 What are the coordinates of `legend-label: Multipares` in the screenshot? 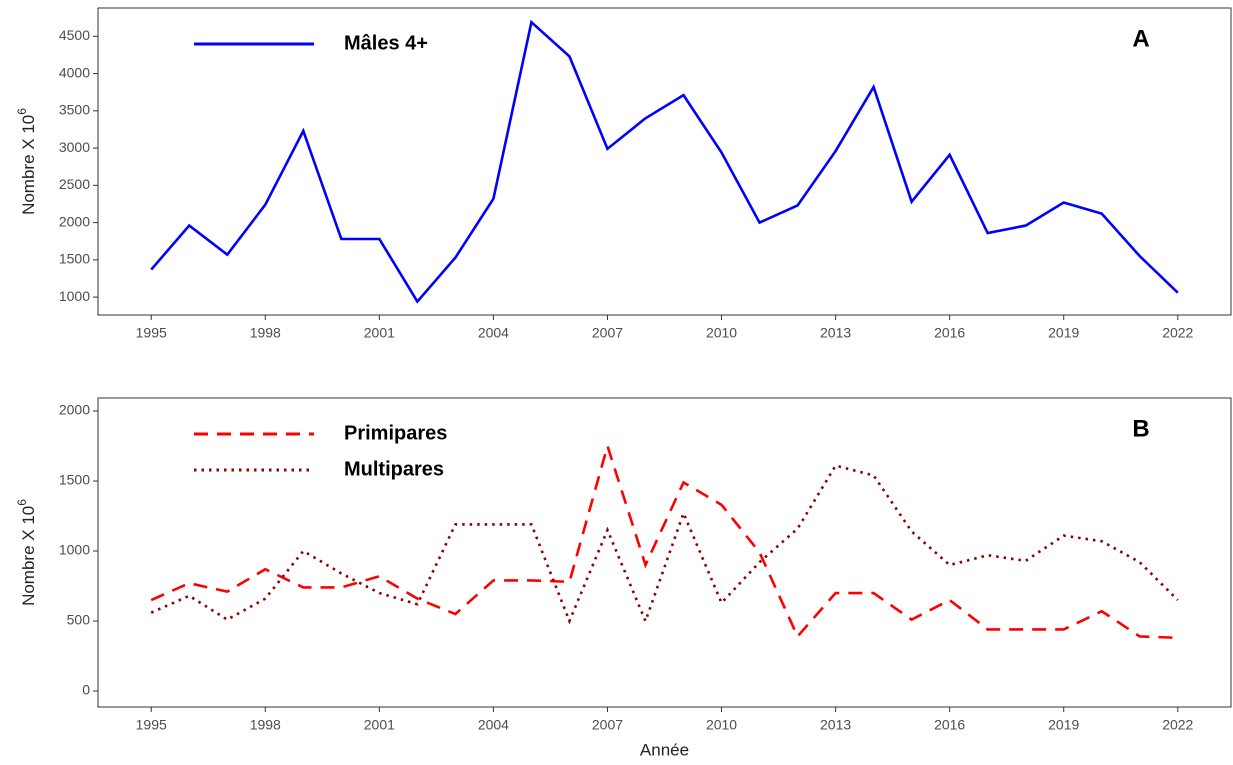 It's located at (394, 469).